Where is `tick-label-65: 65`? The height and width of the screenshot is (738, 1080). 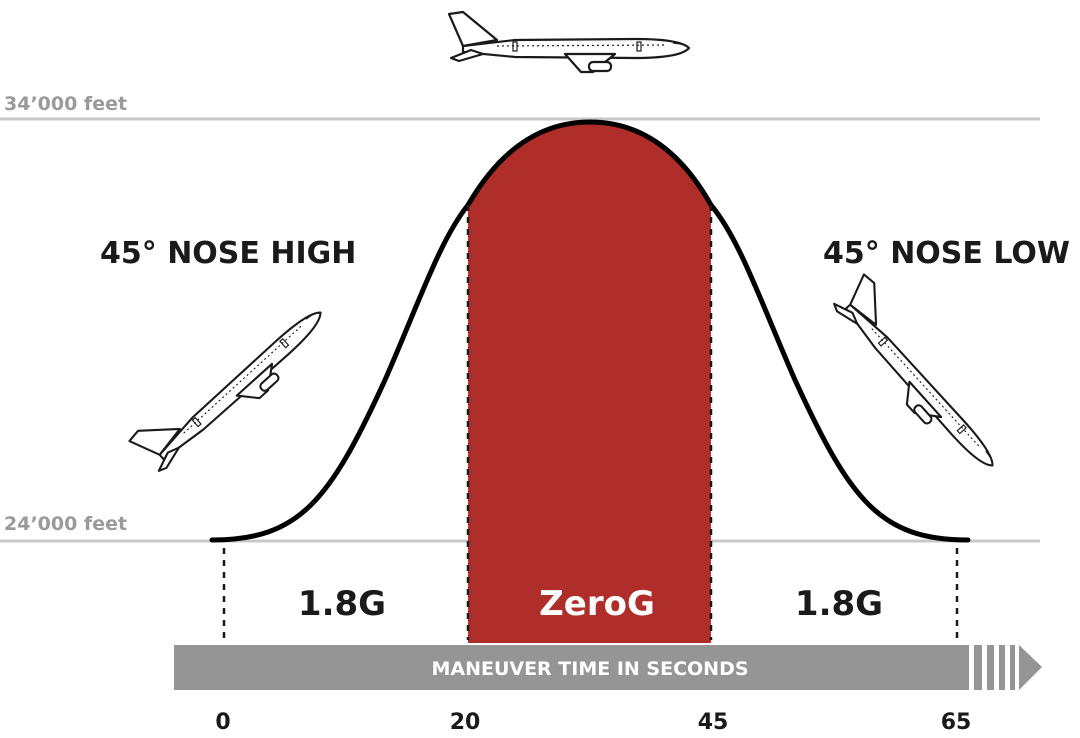 tick-label-65: 65 is located at coordinates (956, 722).